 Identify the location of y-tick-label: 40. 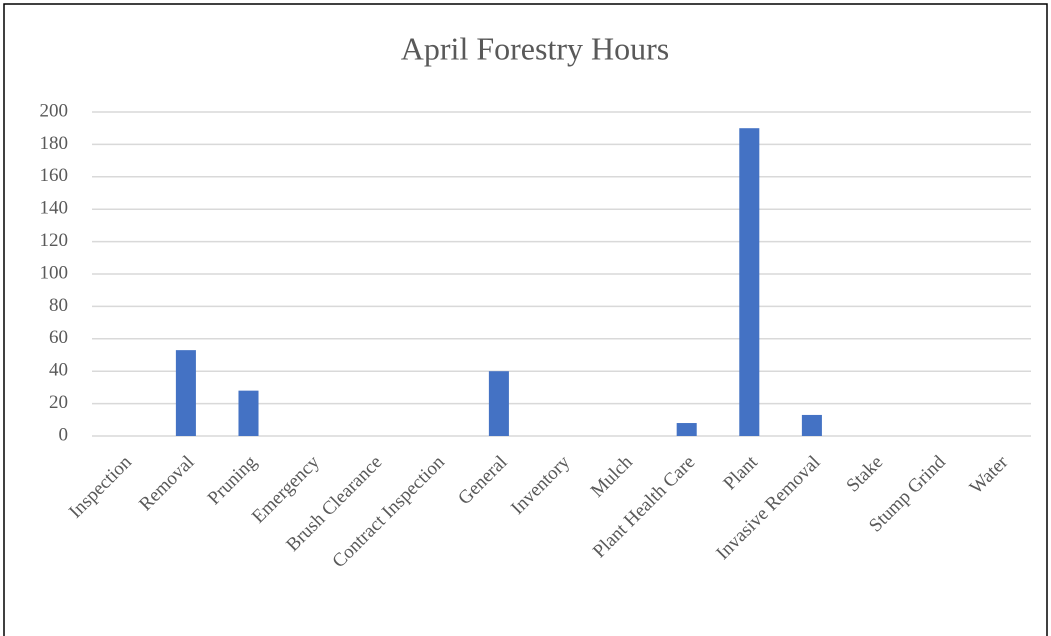
(58, 370).